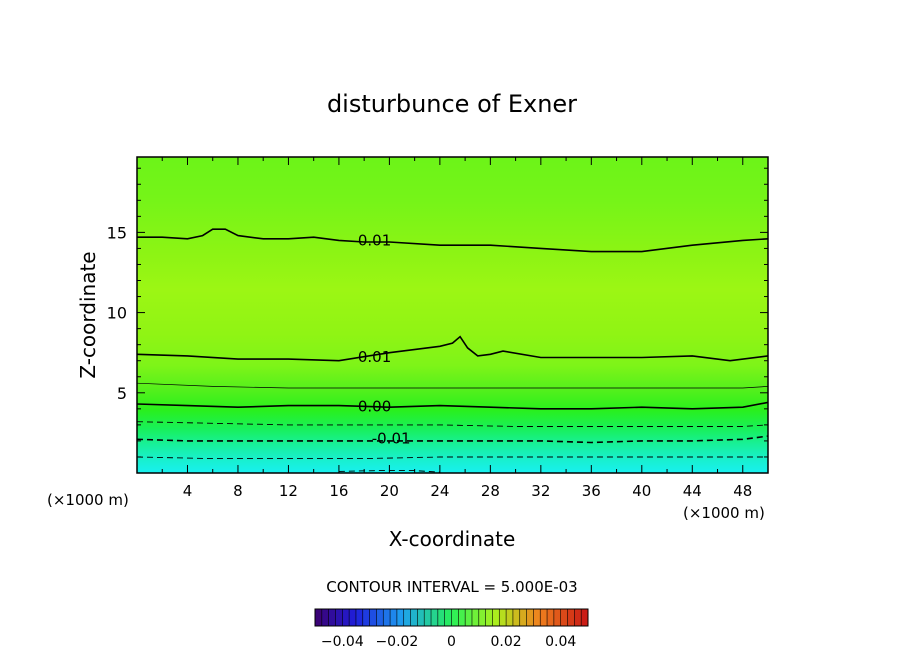 This screenshot has width=904, height=654. Describe the element at coordinates (540, 491) in the screenshot. I see `x-tick-label: 32` at that location.